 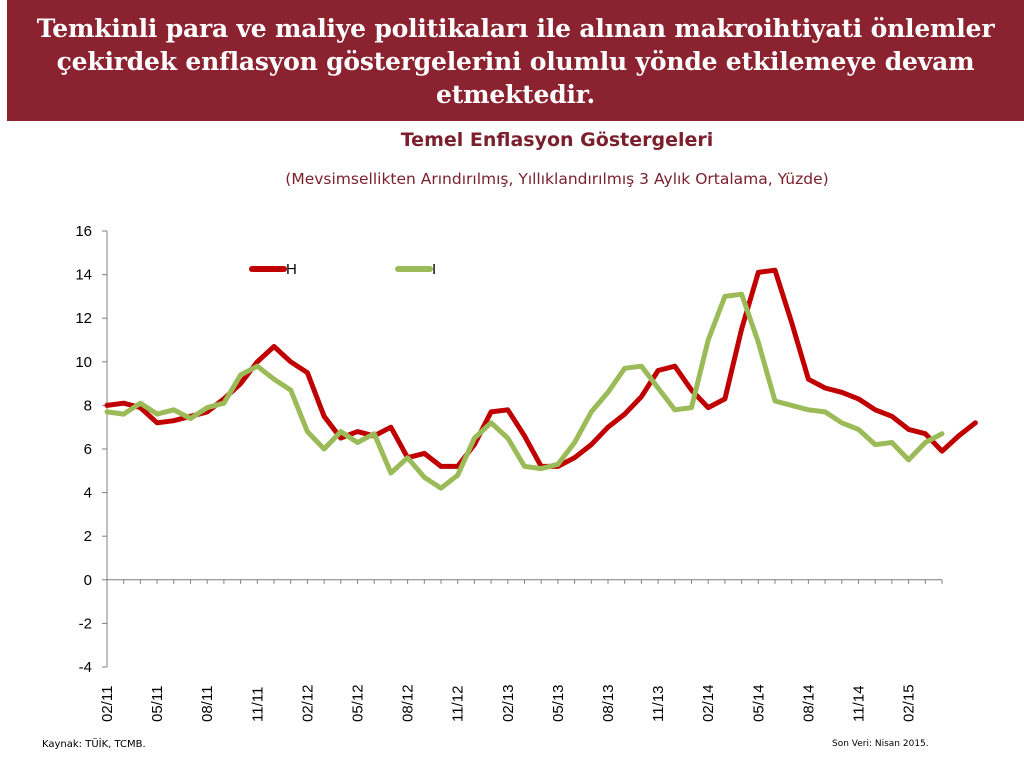 I want to click on x-tick-label: 11/13, so click(x=658, y=704).